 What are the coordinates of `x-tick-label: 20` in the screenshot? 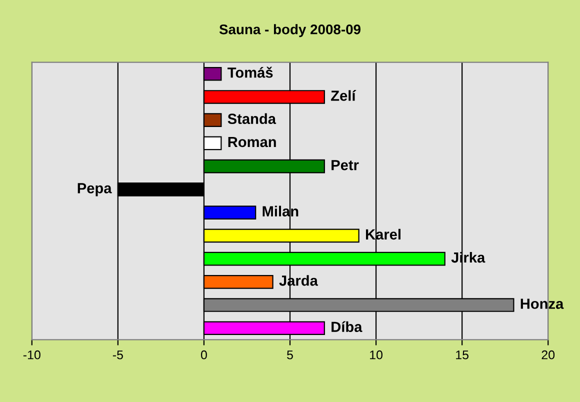 It's located at (548, 355).